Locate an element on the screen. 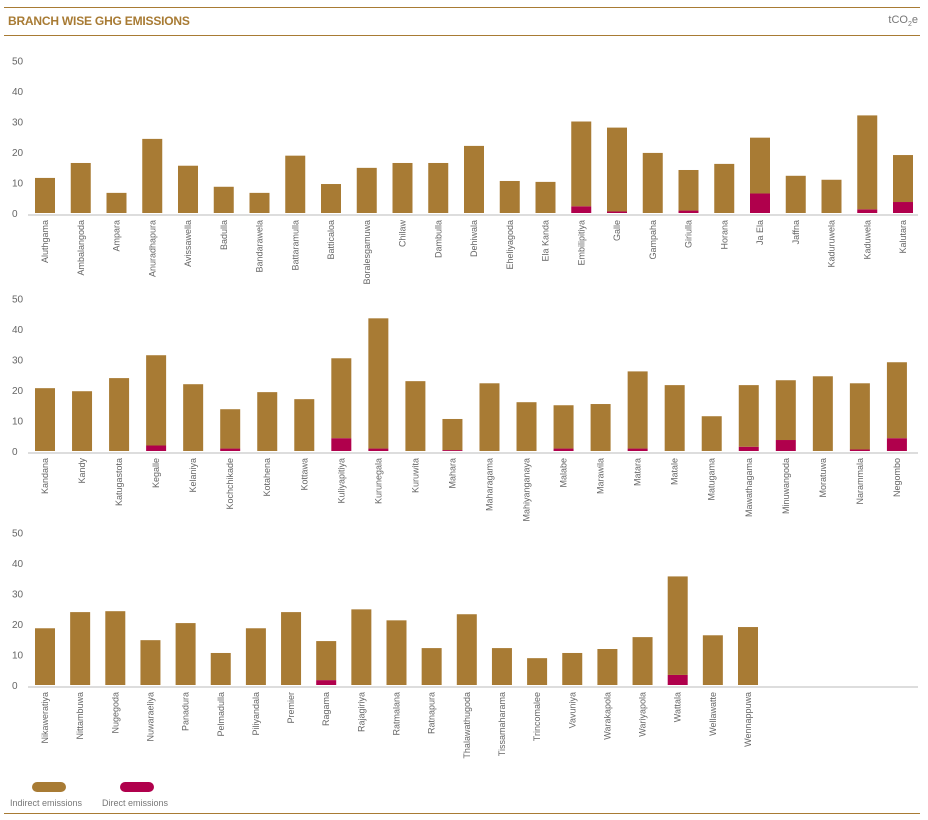 This screenshot has width=928, height=820. category-label: Kelaniya is located at coordinates (193, 475).